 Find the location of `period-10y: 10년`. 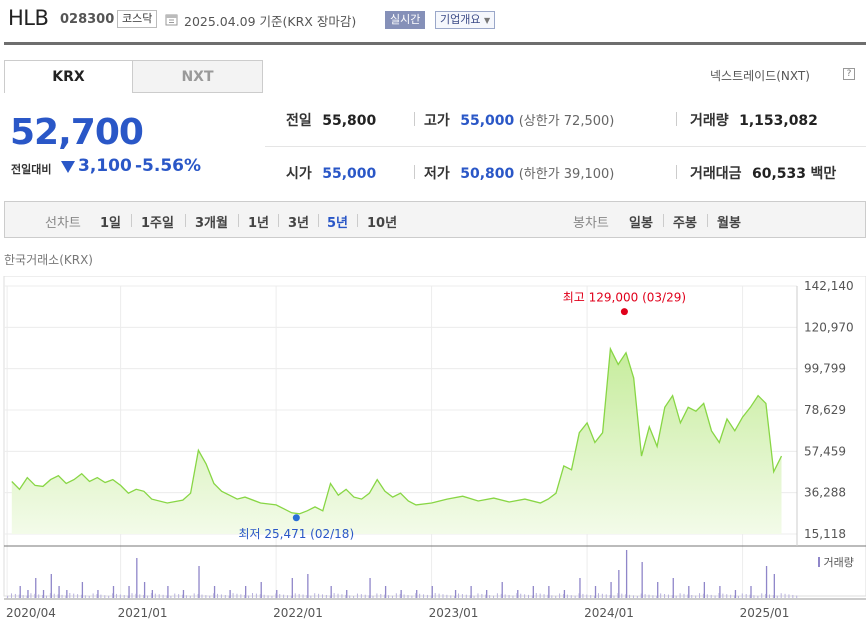

period-10y: 10년 is located at coordinates (382, 223).